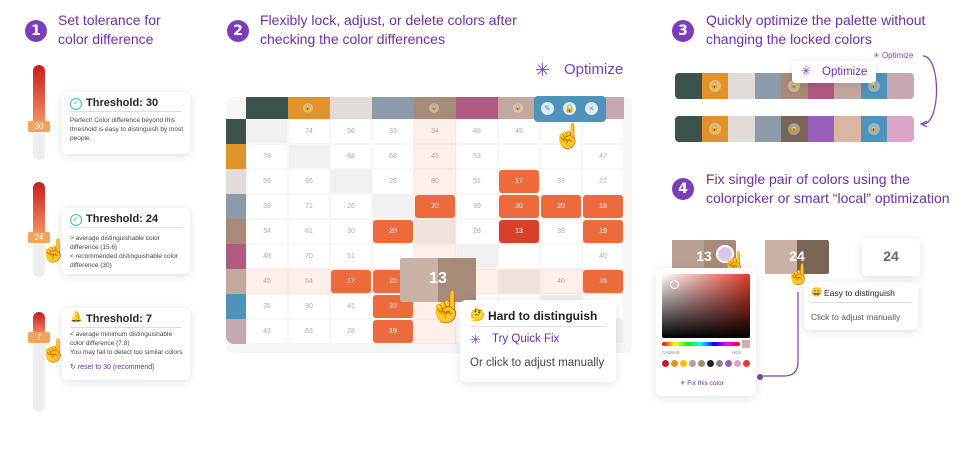 The height and width of the screenshot is (471, 972). What do you see at coordinates (309, 281) in the screenshot?
I see `matrix-cell: 54` at bounding box center [309, 281].